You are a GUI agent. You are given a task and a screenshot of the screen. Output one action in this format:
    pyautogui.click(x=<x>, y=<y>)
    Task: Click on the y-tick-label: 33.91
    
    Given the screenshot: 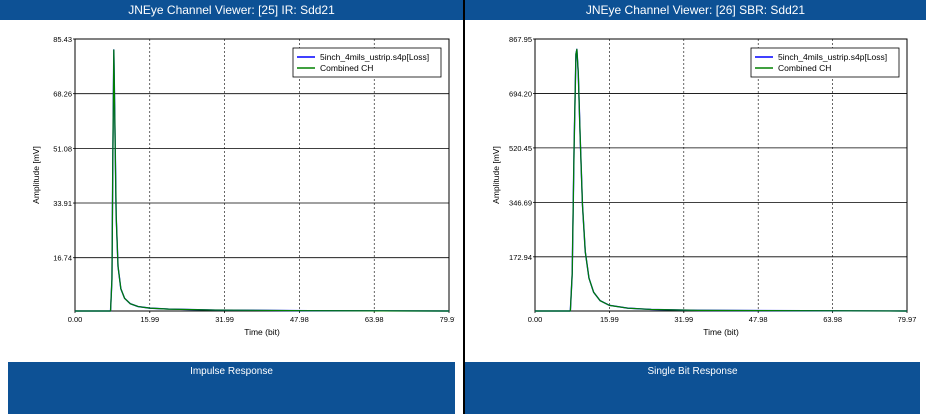 What is the action you would take?
    pyautogui.click(x=62, y=203)
    